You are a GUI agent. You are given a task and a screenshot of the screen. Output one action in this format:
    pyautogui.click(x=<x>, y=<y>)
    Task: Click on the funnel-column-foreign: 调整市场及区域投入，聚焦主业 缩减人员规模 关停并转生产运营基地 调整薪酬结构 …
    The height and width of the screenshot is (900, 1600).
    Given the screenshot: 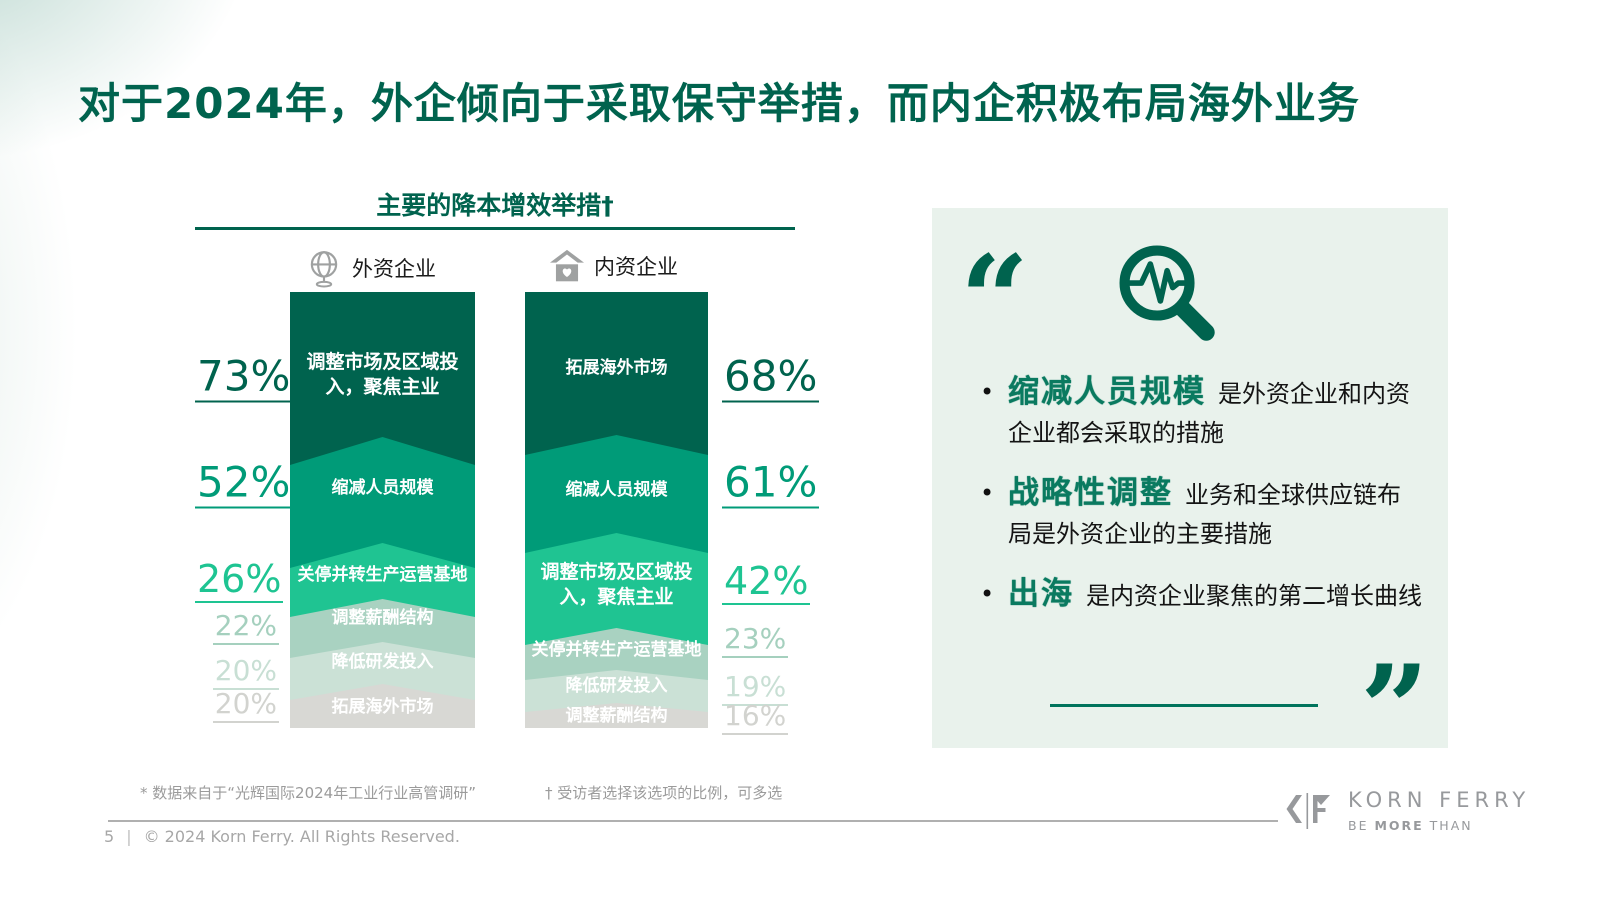 What is the action you would take?
    pyautogui.click(x=382, y=510)
    